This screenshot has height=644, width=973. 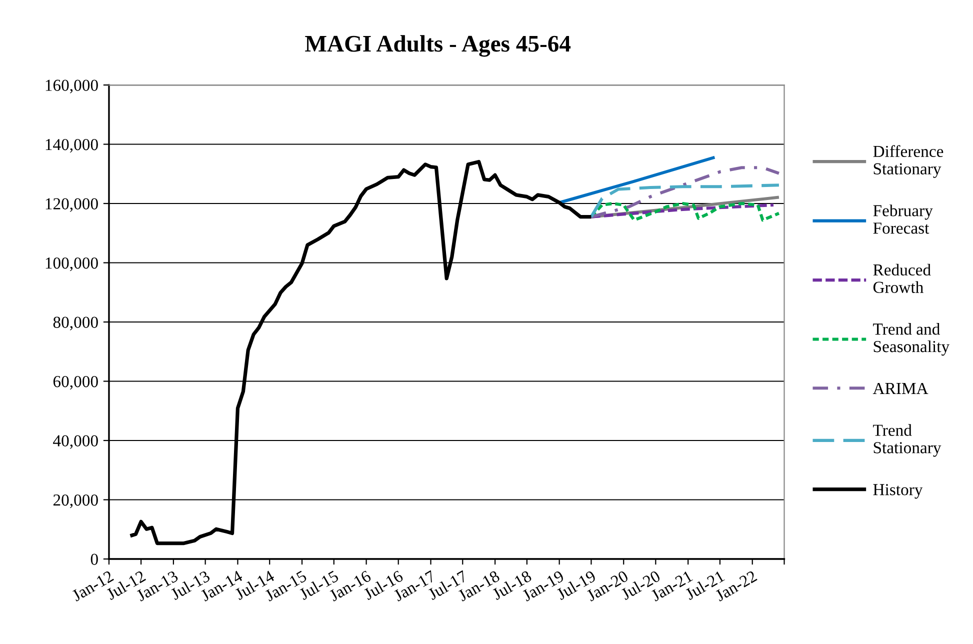 I want to click on legend-label: ARIMA, so click(x=900, y=388).